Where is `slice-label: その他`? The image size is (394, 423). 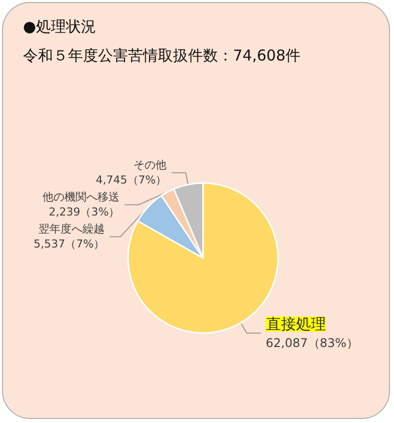 slice-label: その他 is located at coordinates (150, 165).